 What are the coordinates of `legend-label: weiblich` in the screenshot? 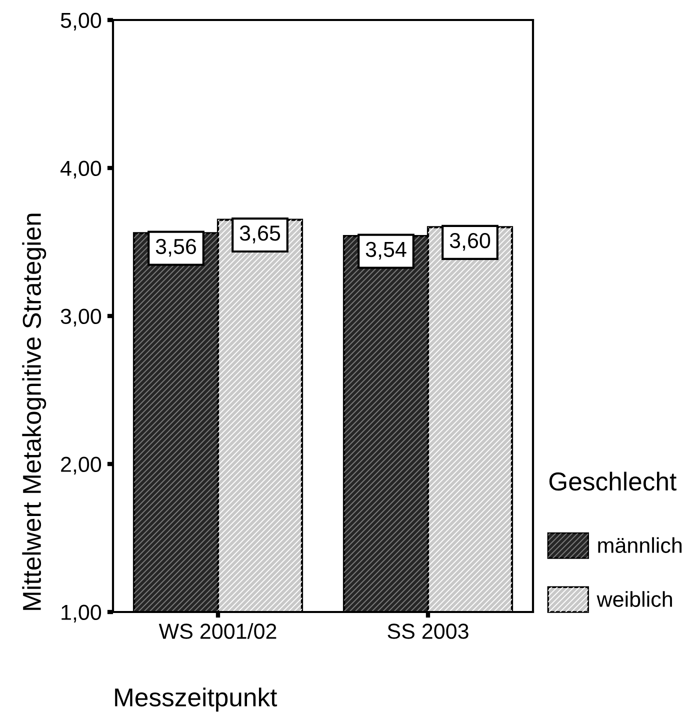 It's located at (634, 599).